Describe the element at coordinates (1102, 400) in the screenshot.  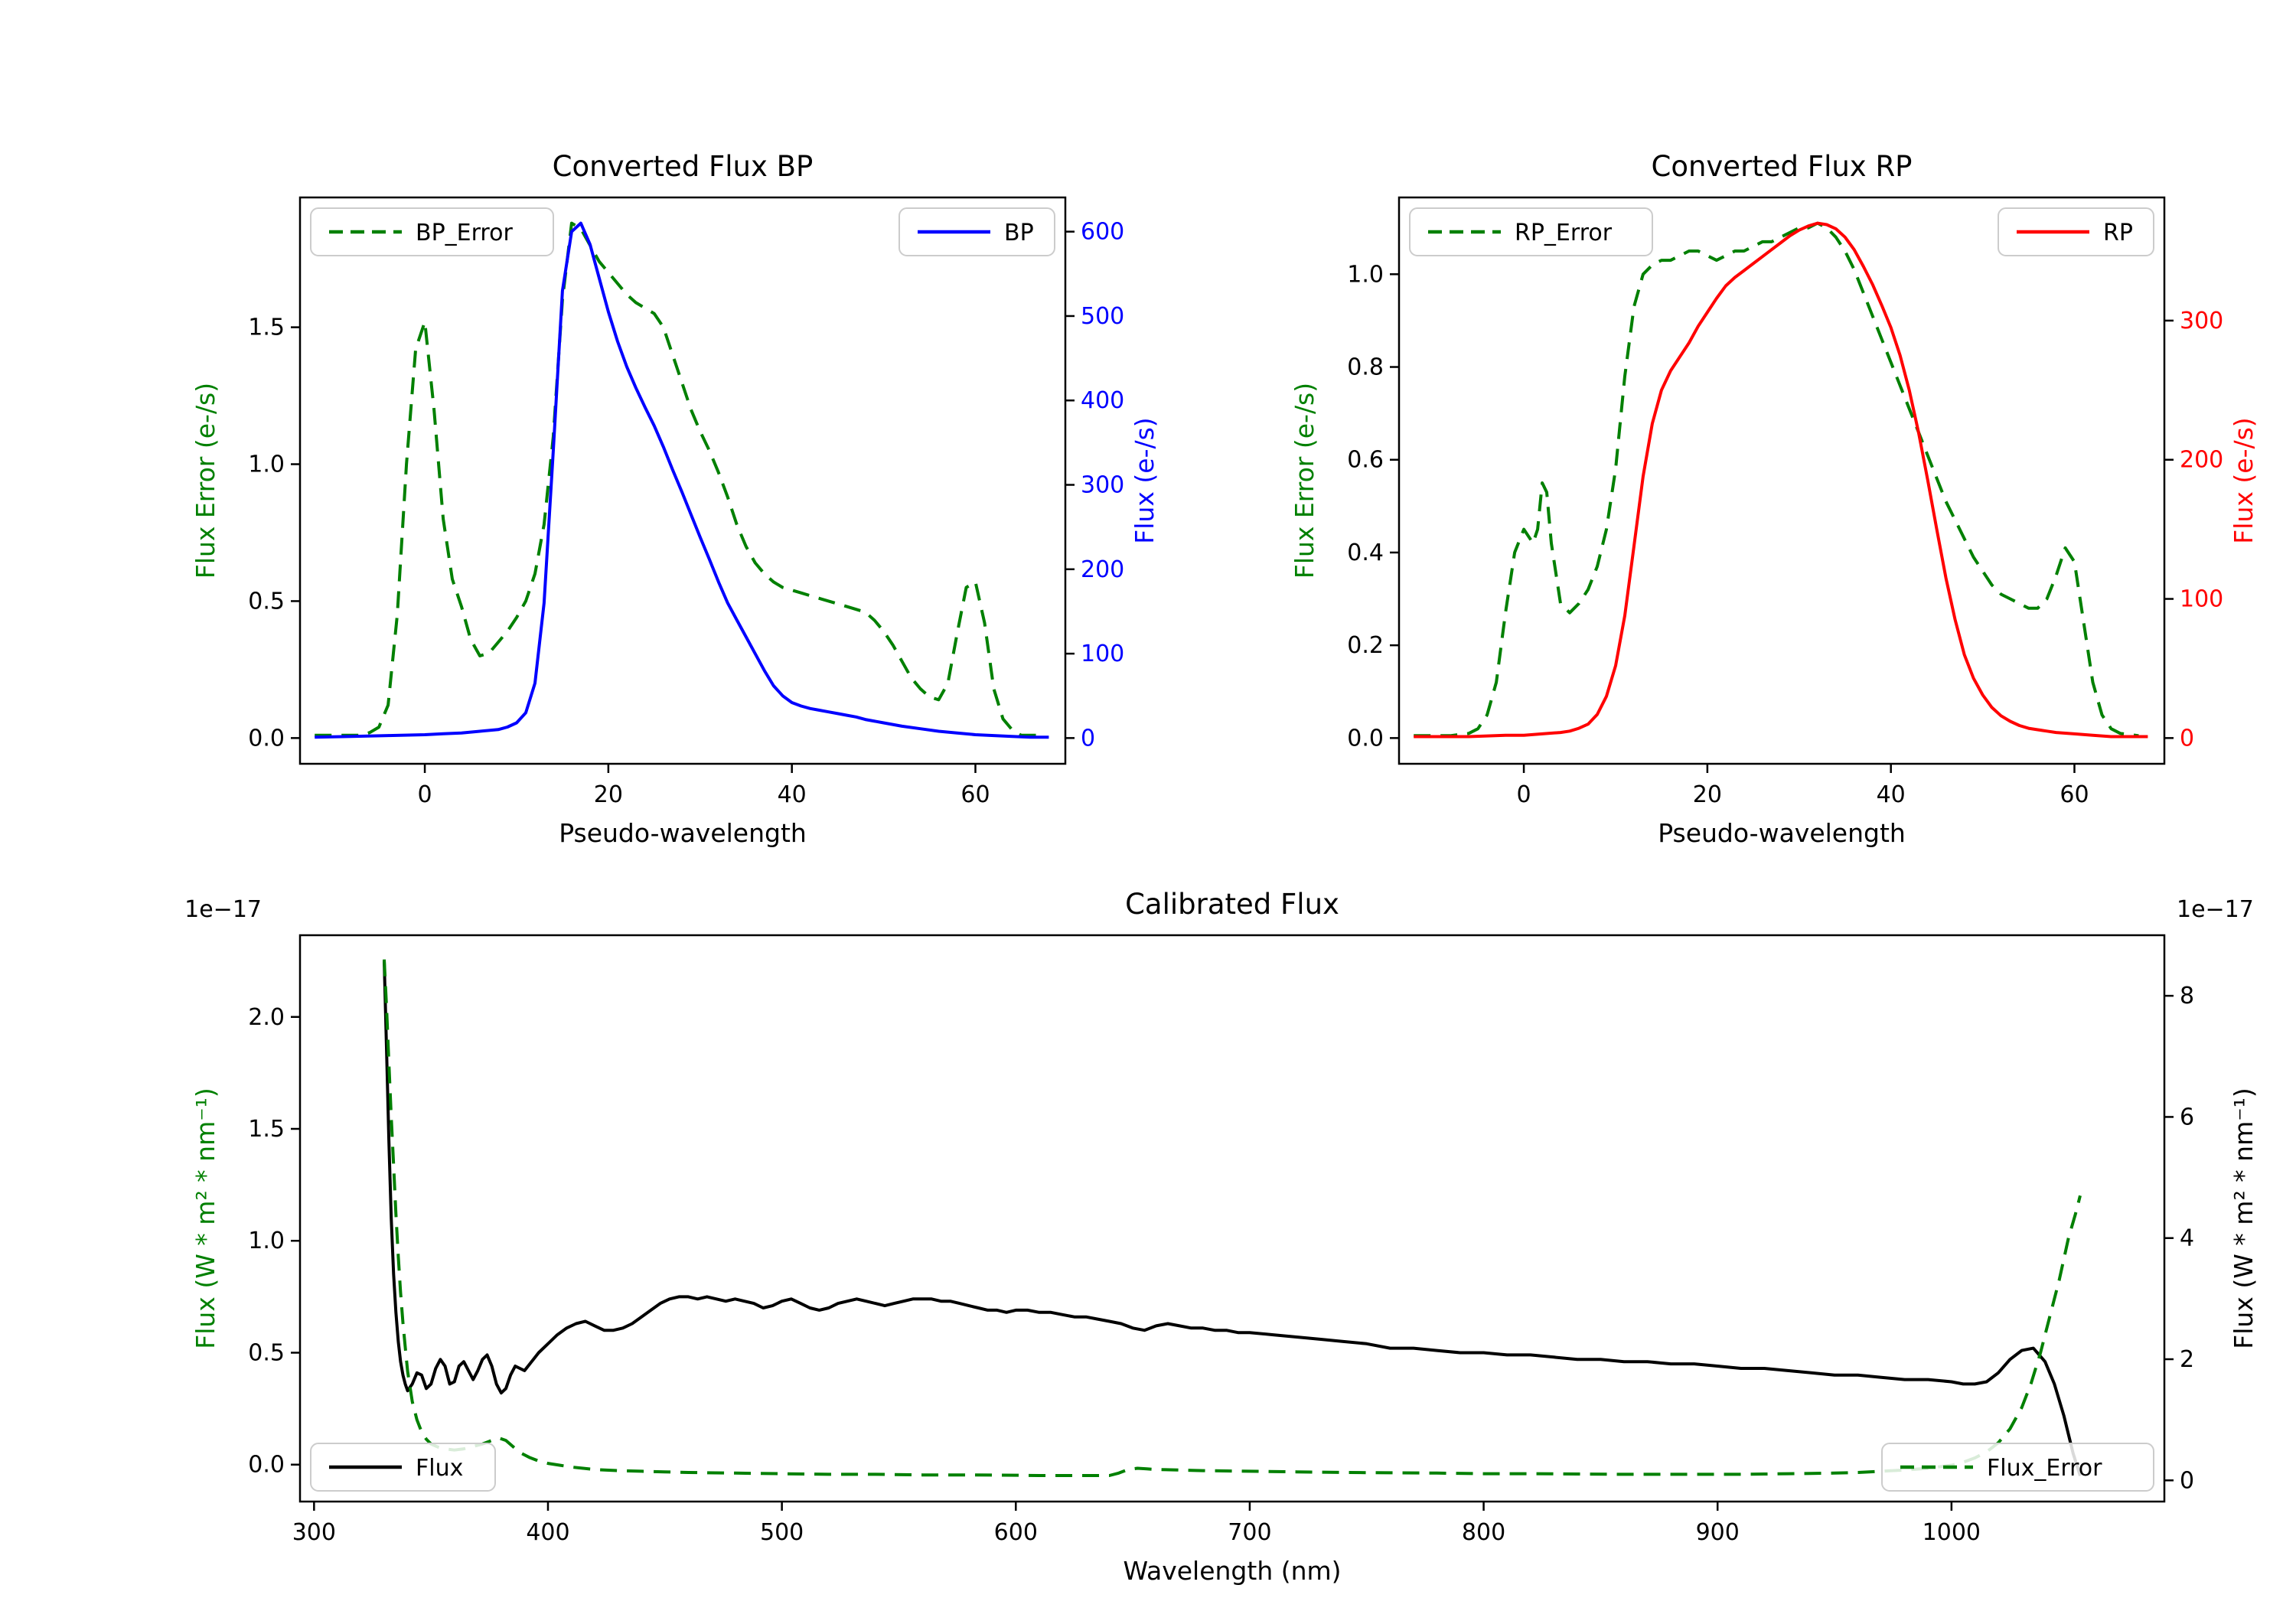
I see `y-tick-label: 400` at that location.